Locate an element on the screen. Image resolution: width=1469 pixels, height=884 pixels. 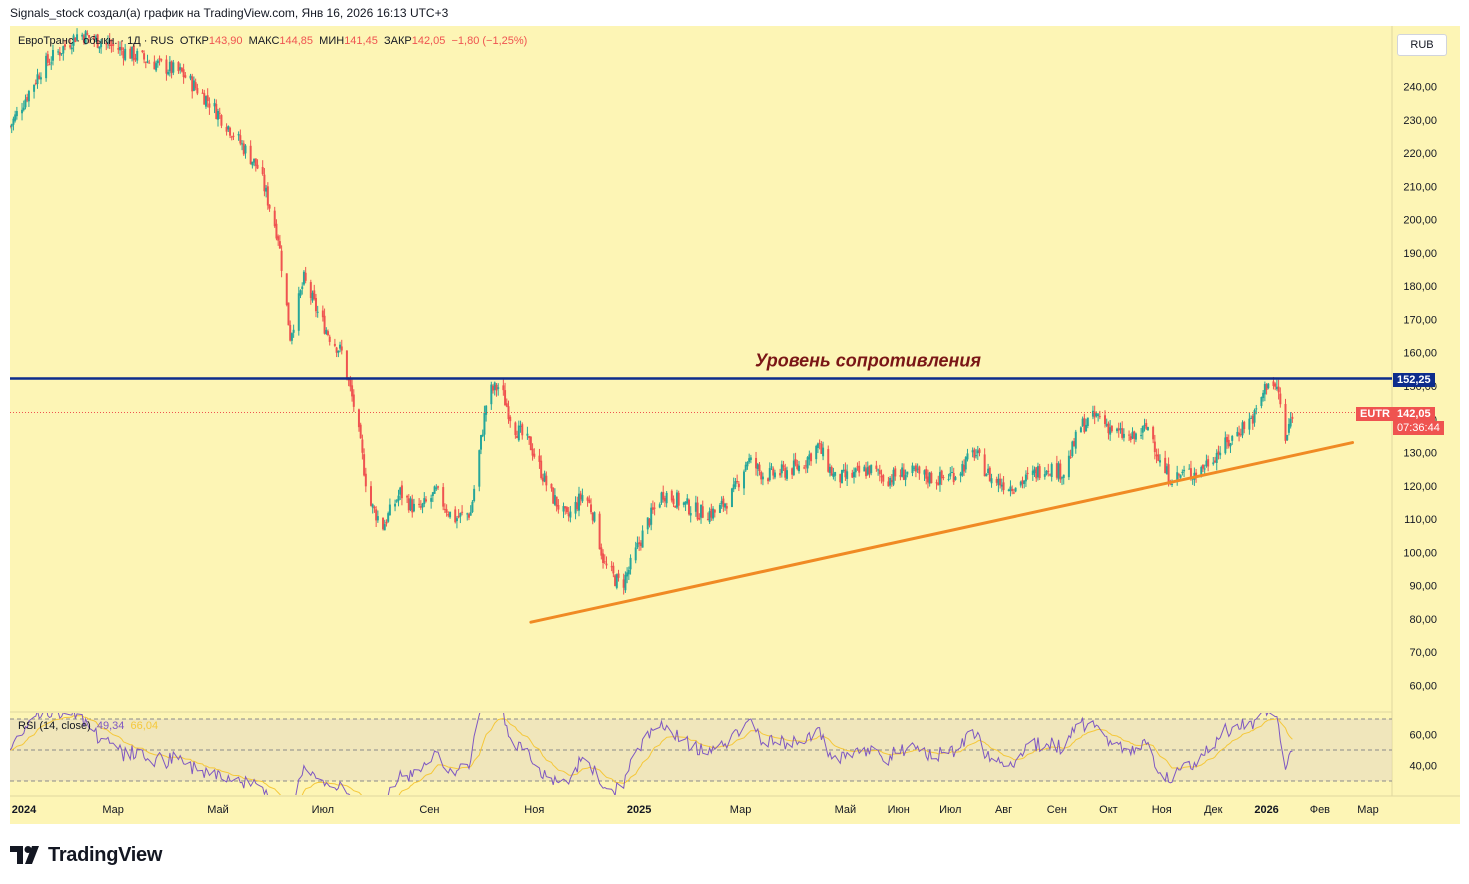
price-tick-label: 120,00 is located at coordinates (1420, 487).